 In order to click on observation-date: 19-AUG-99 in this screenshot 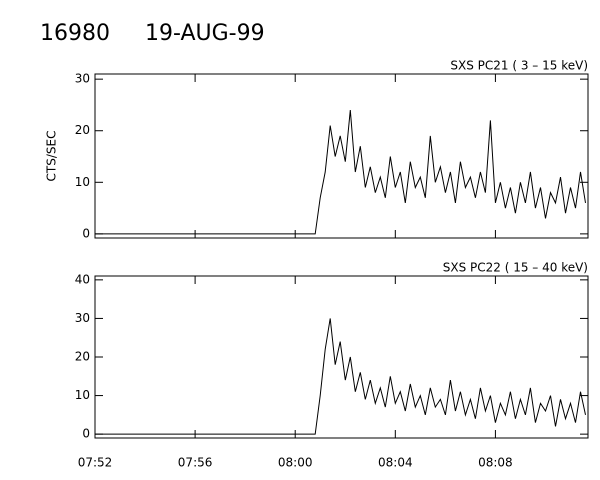, I will do `click(205, 33)`.